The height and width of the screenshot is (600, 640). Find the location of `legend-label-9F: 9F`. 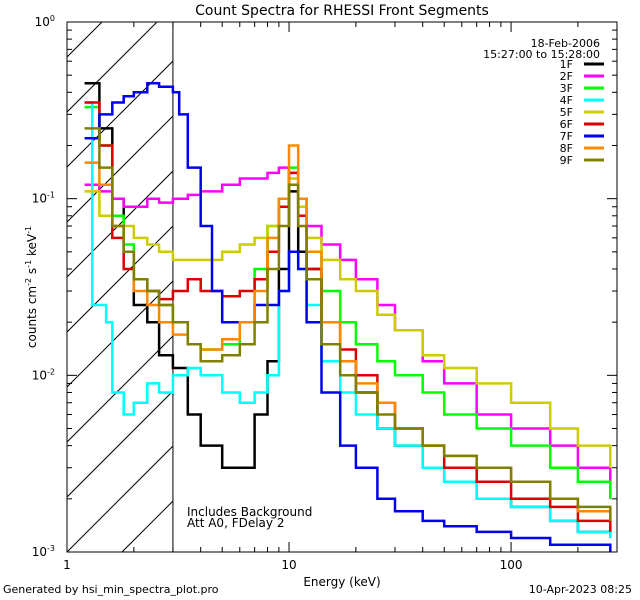

legend-label-9F: 9F is located at coordinates (566, 160).